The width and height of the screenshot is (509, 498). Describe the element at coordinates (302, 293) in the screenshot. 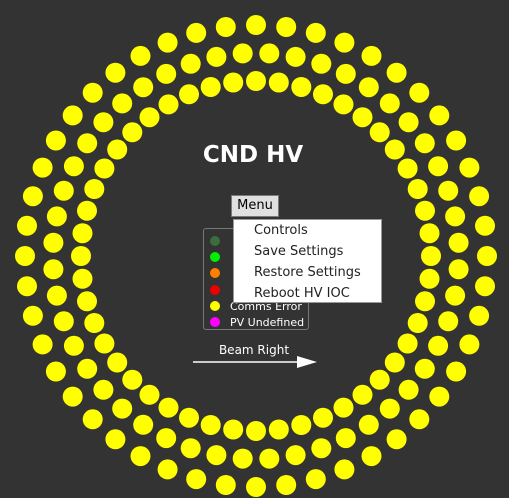

I see `menu-item-reboot-hv-ioc: Reboot HV IOC` at that location.